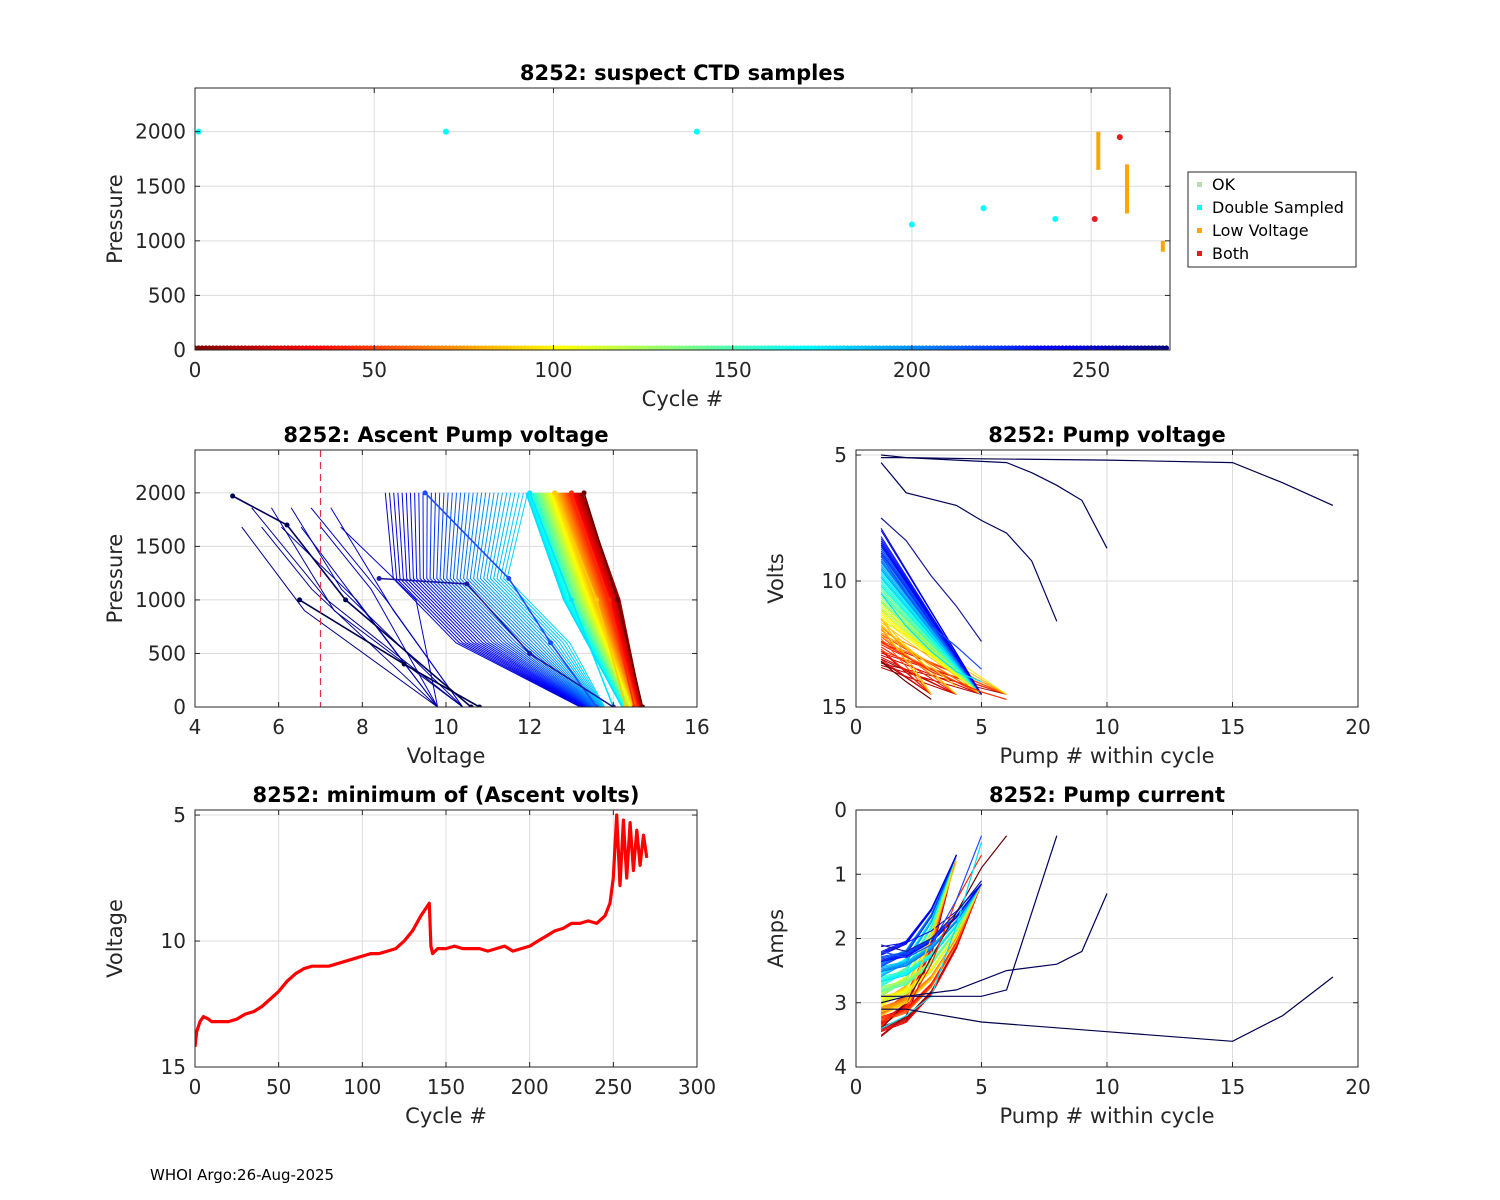 This screenshot has width=1500, height=1200. I want to click on pumpcurr-ytick-label: 2, so click(840, 939).